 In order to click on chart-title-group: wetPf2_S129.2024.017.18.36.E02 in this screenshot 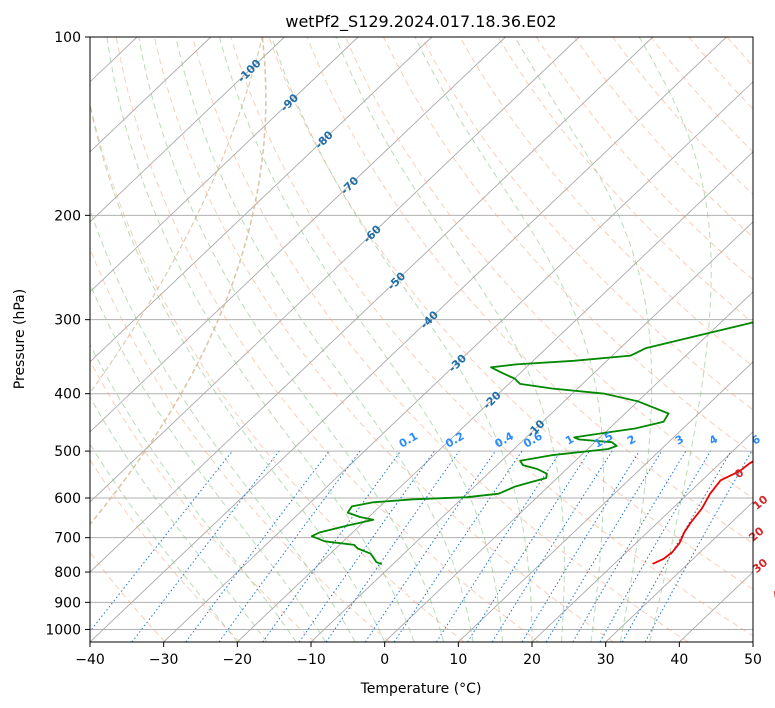, I will do `click(420, 22)`.